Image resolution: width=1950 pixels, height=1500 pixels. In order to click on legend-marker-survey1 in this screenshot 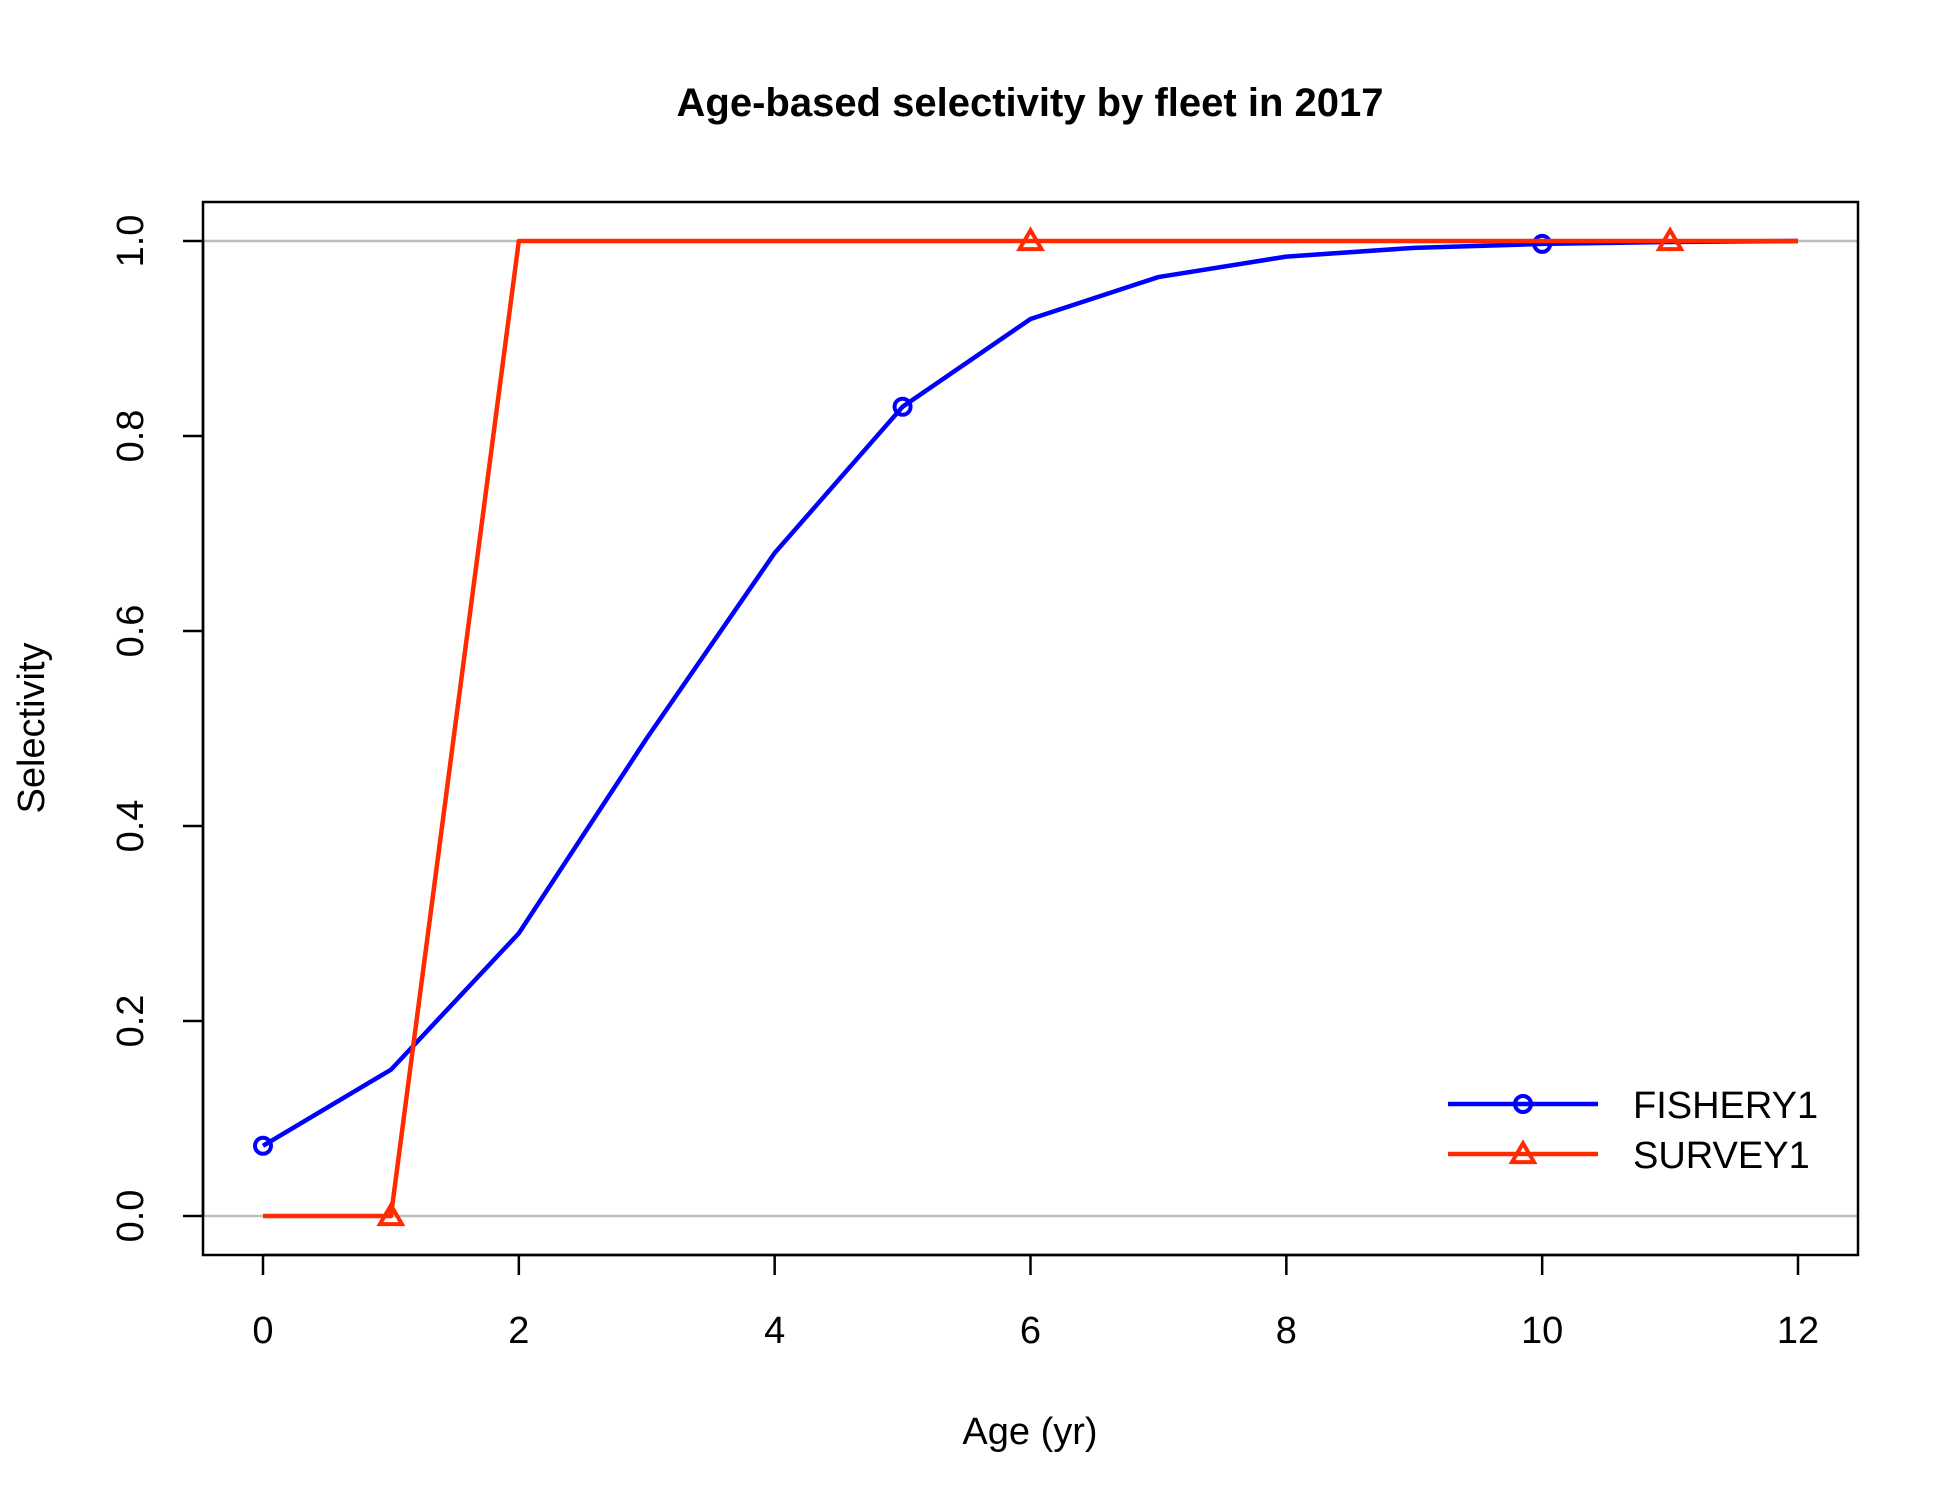, I will do `click(1523, 1152)`.